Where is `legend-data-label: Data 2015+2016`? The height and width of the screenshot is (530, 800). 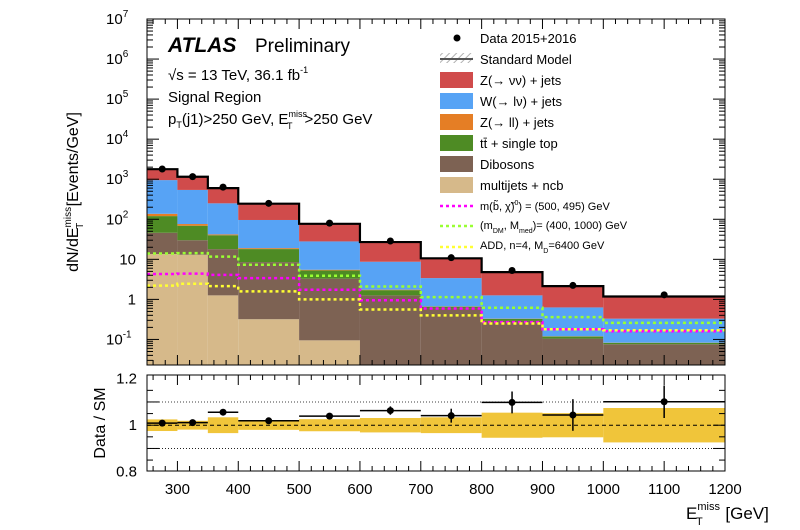
legend-data-label: Data 2015+2016 is located at coordinates (528, 38).